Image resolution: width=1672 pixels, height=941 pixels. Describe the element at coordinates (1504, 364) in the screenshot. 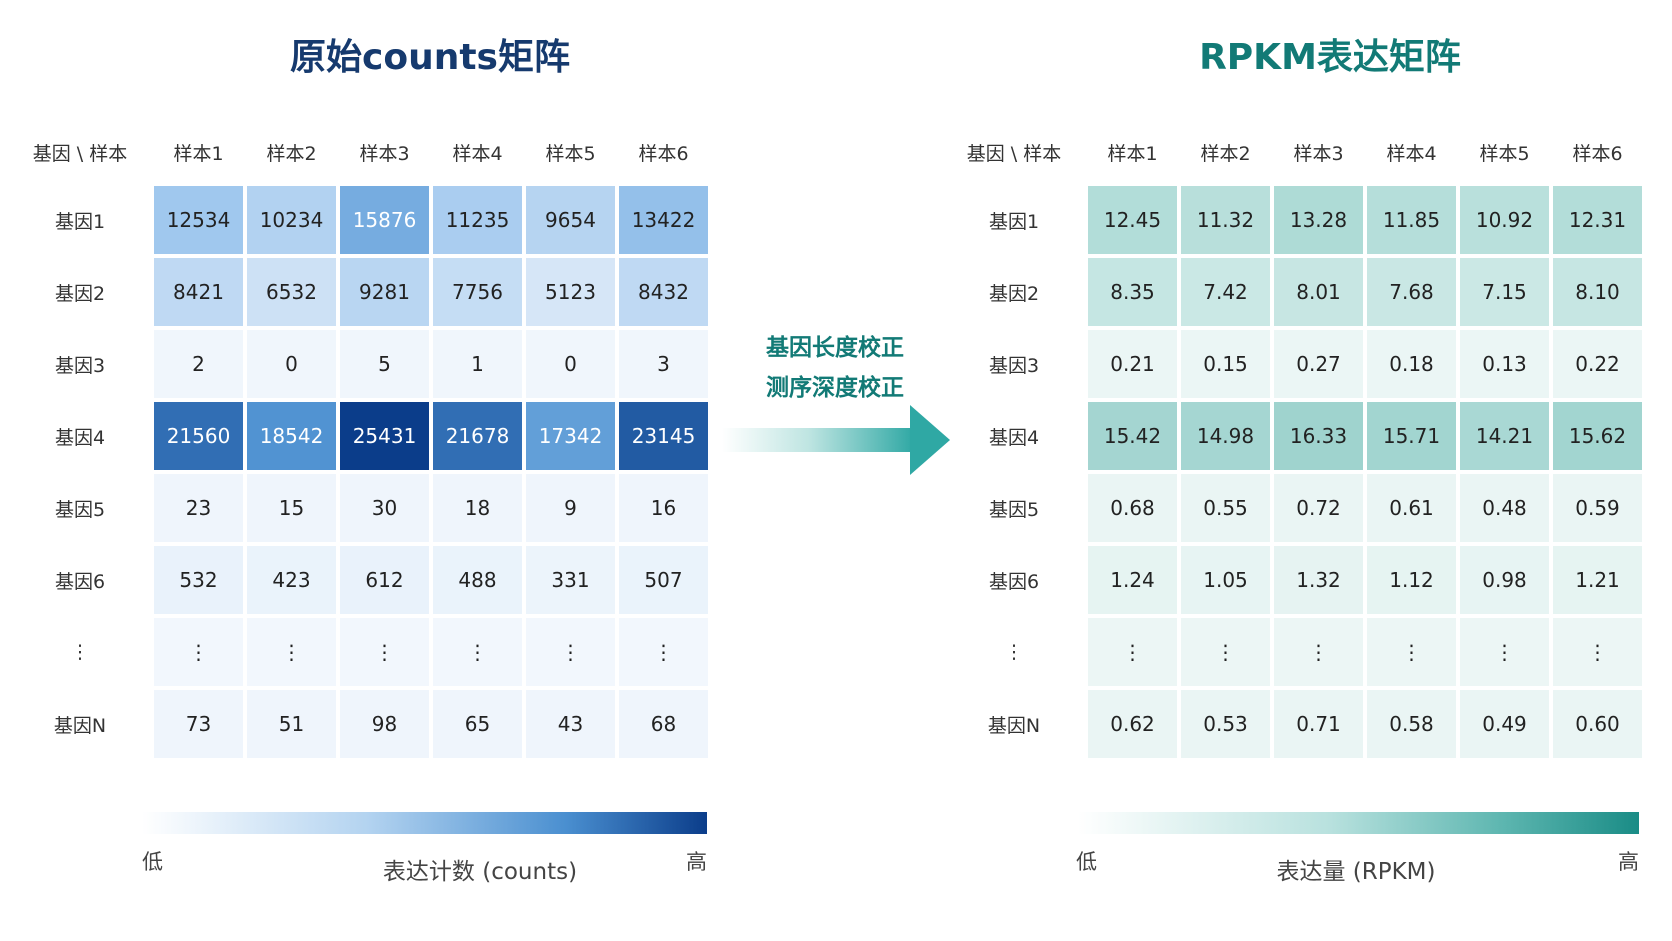

I see `matrix-cell: 0.13` at that location.